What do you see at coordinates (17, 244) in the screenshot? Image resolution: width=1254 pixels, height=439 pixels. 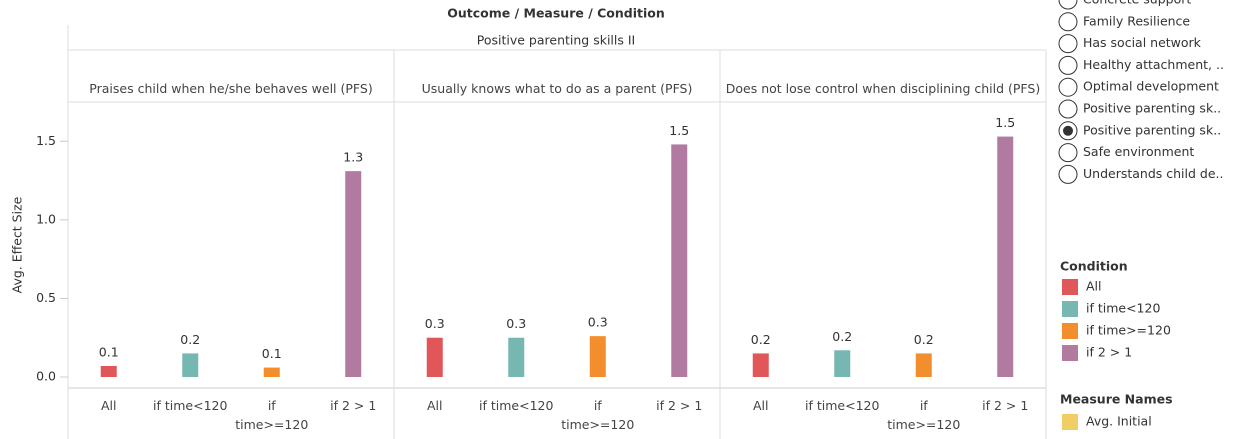 I see `y-axis-label: Avg. Effect Size` at bounding box center [17, 244].